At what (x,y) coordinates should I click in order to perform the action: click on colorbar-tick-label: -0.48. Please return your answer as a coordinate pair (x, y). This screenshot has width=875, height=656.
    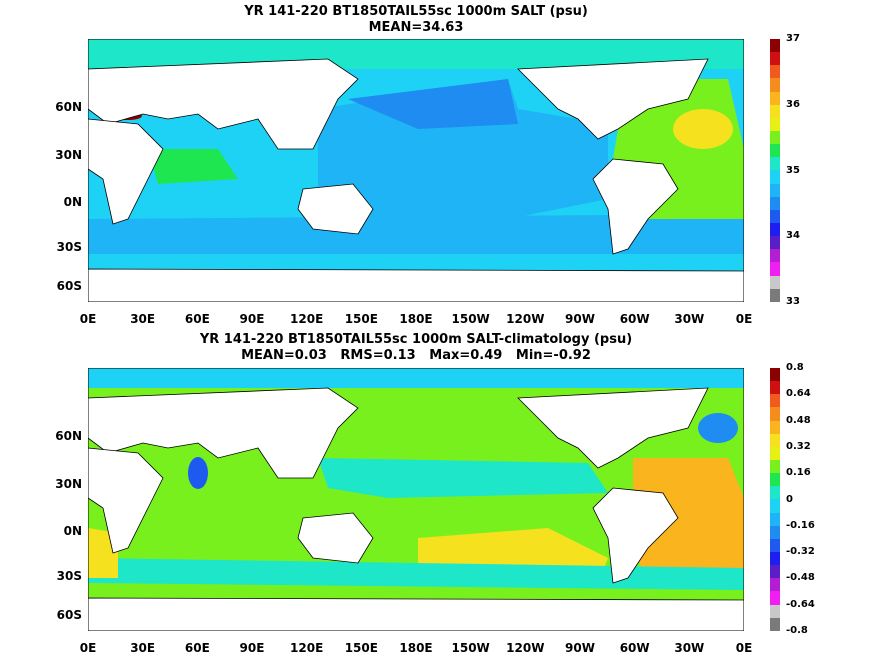
    Looking at the image, I should click on (800, 578).